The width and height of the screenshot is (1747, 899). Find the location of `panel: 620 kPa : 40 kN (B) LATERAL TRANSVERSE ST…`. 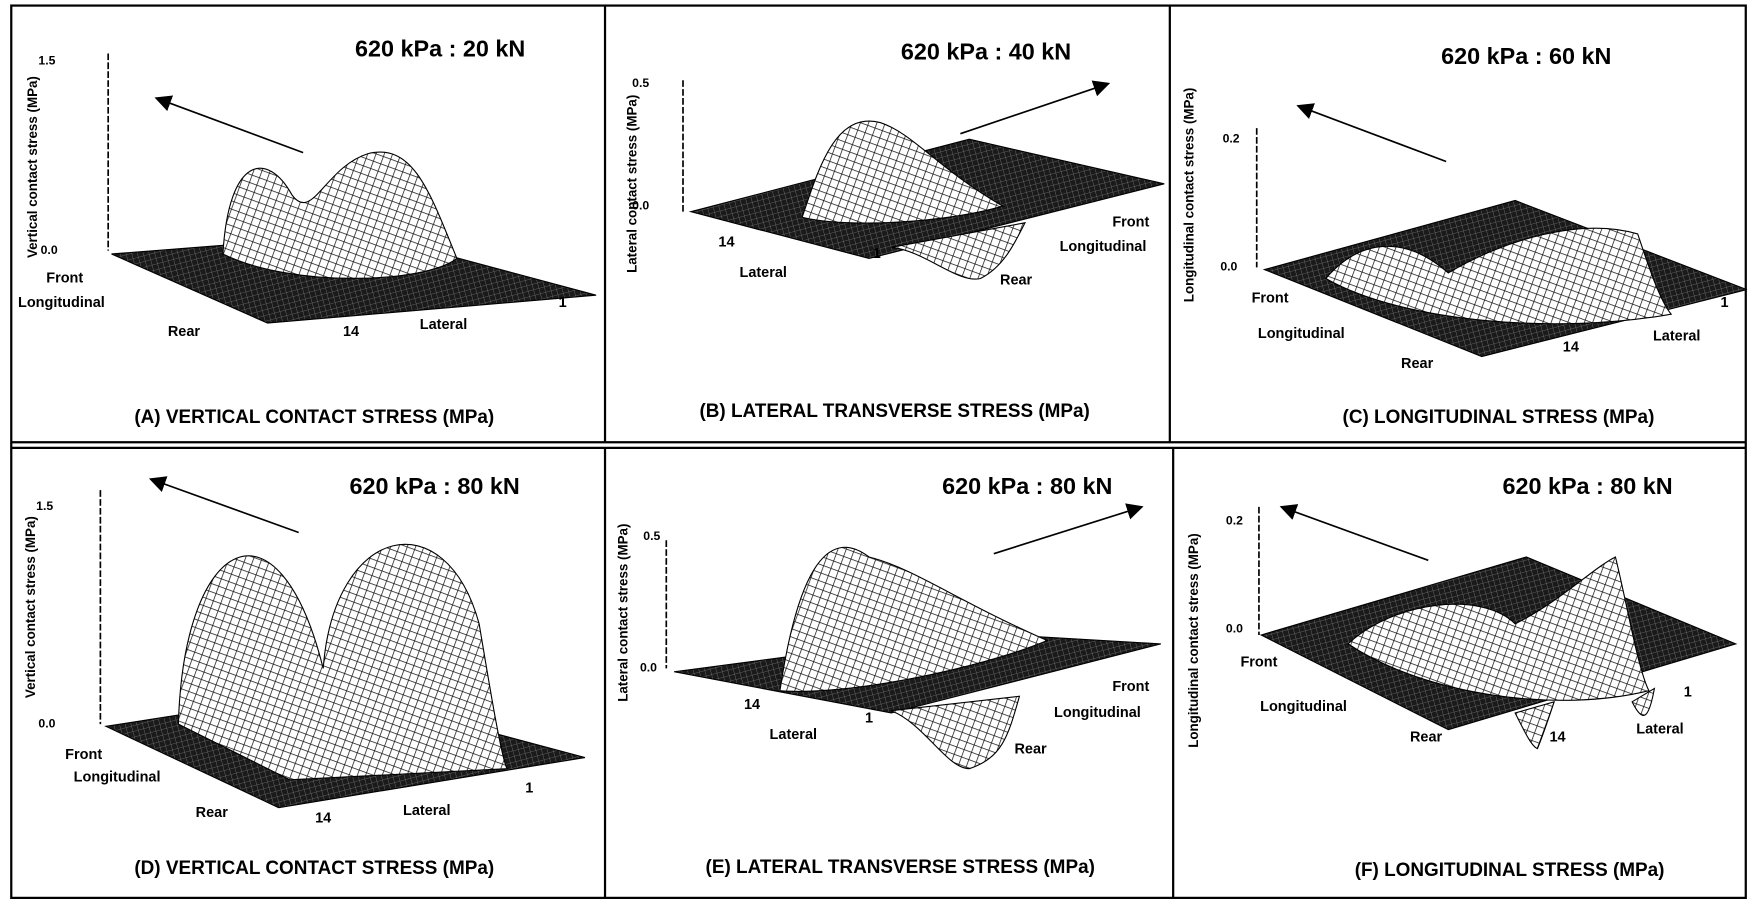

panel: 620 kPa : 40 kN (B) LATERAL TRANSVERSE ST… is located at coordinates (894, 230).